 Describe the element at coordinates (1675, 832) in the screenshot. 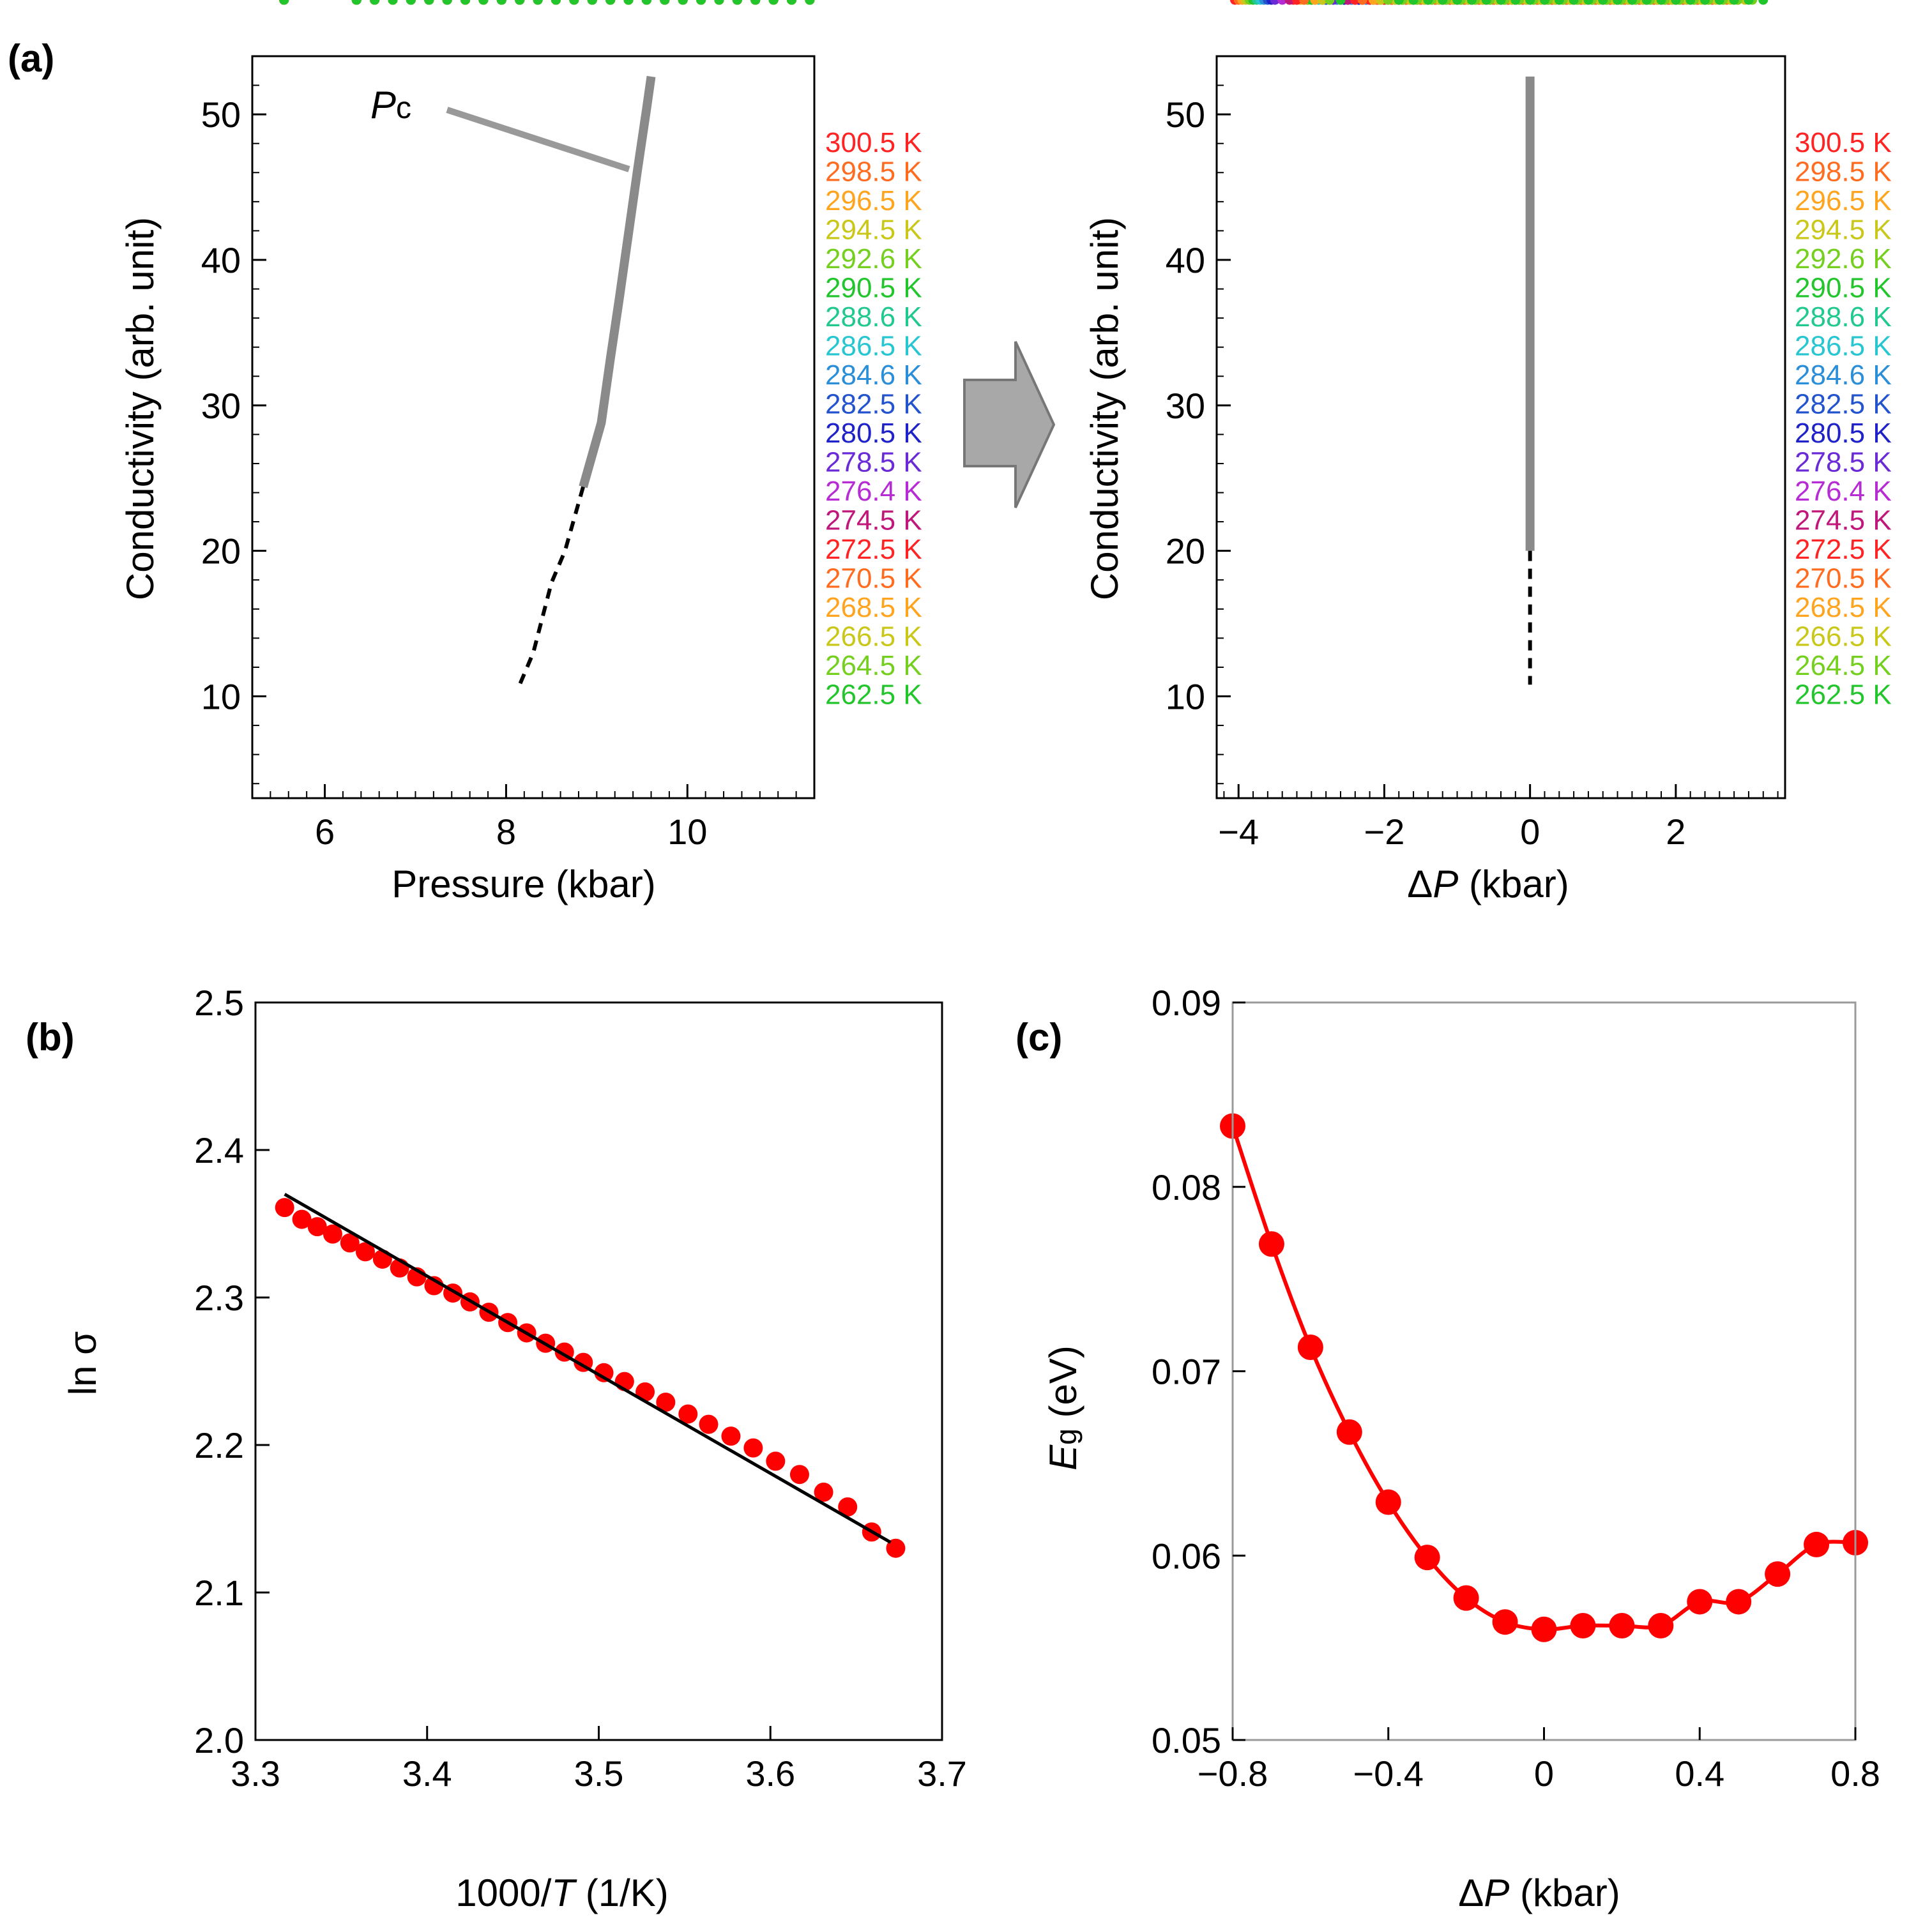

I see `panel-a-right-xtick-label: 2` at that location.